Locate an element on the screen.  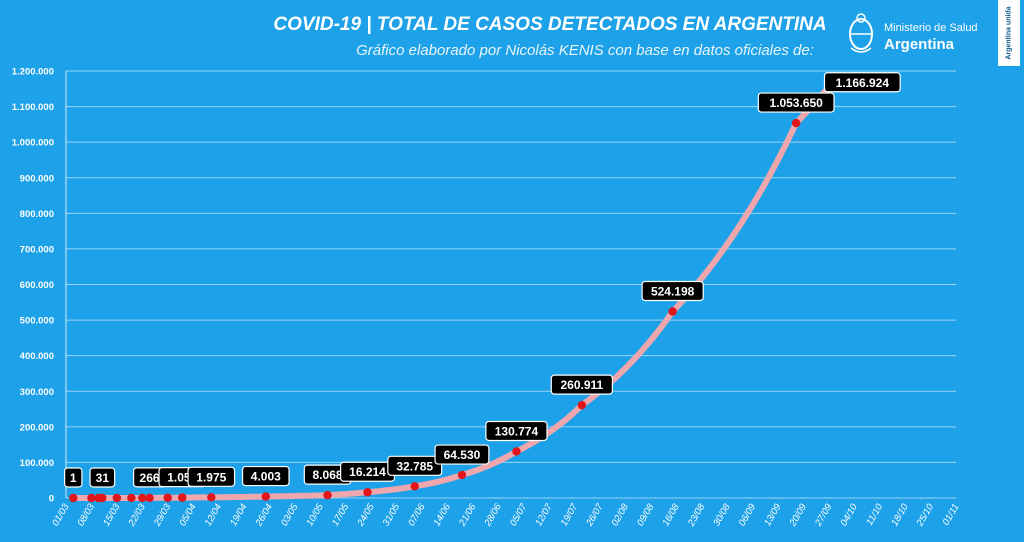
logo-country-text: Argentina is located at coordinates (919, 44).